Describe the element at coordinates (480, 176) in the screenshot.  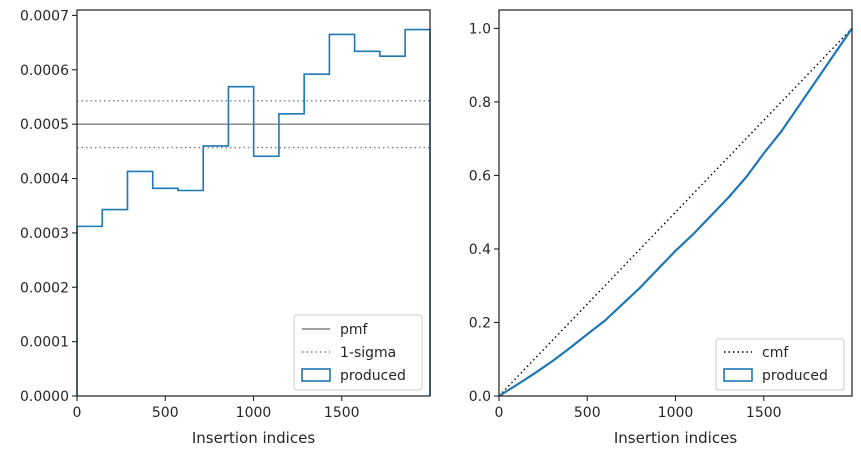
I see `y-tick-label: 0.6` at that location.